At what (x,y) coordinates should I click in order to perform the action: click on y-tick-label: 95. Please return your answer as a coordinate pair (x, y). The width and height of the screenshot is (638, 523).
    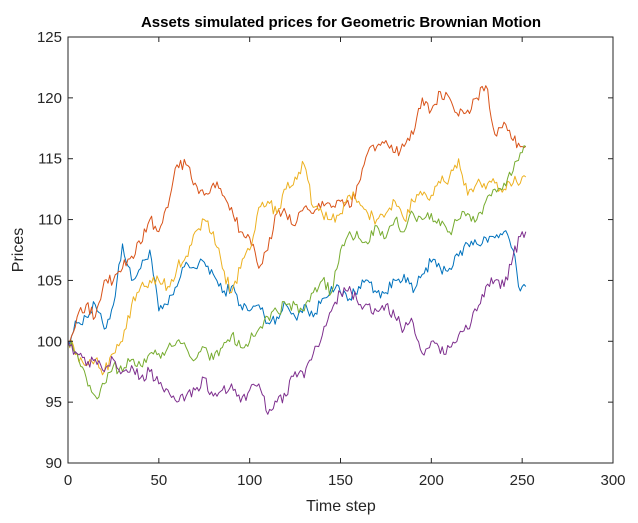
    Looking at the image, I should click on (53, 402).